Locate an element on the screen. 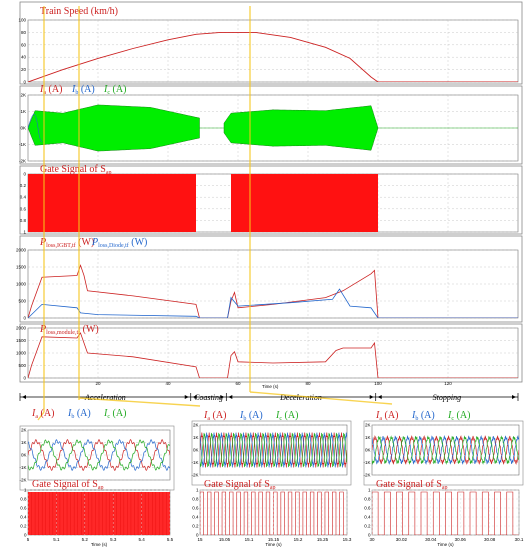 The height and width of the screenshot is (550, 527). zoom-0-gate-ytick: 0.4 is located at coordinates (23, 517).